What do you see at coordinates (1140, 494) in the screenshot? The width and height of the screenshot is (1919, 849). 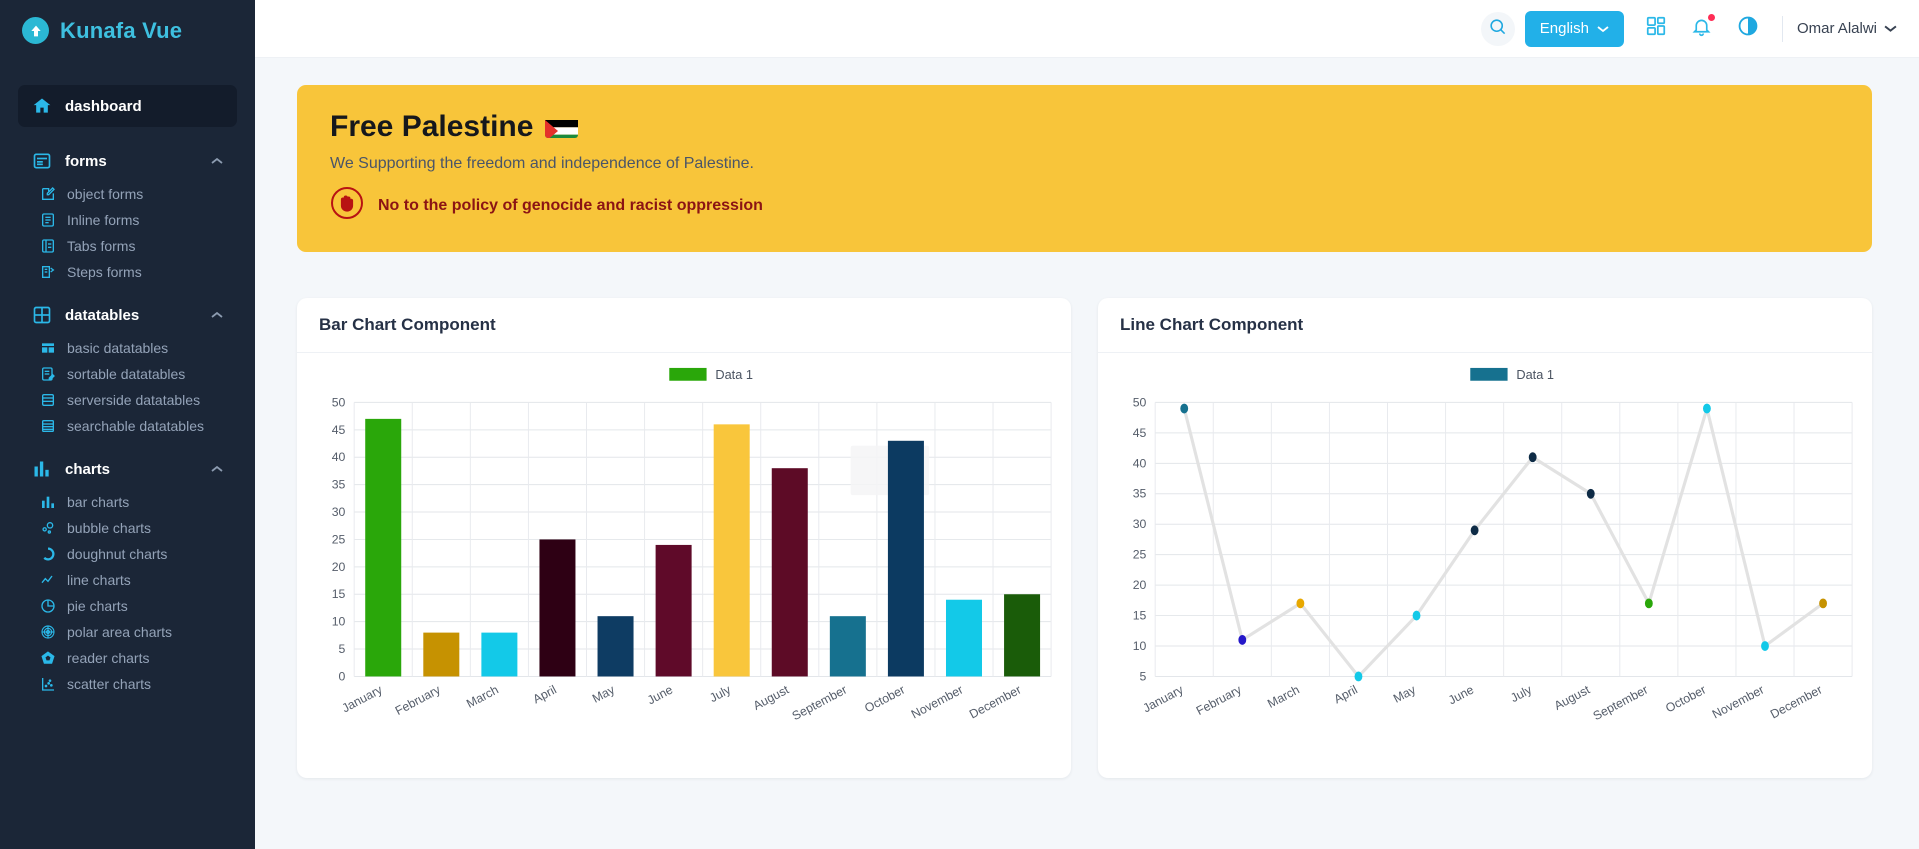 I see `svg-text: 35` at bounding box center [1140, 494].